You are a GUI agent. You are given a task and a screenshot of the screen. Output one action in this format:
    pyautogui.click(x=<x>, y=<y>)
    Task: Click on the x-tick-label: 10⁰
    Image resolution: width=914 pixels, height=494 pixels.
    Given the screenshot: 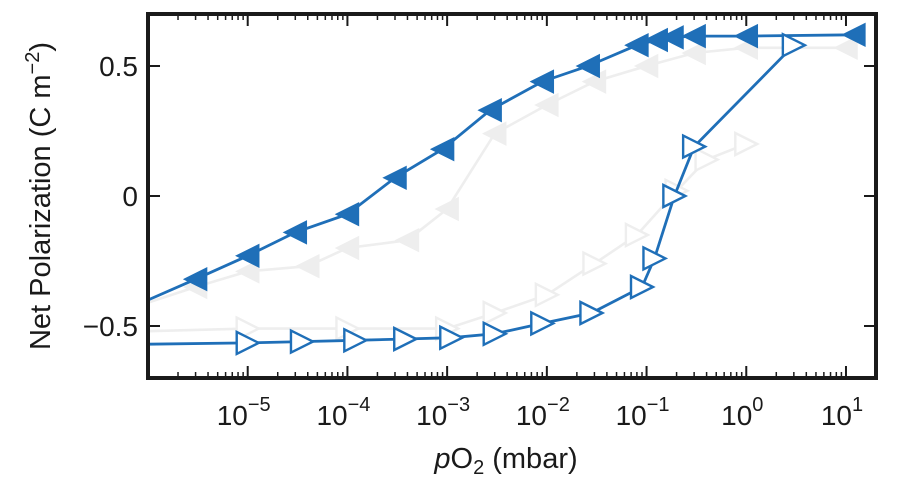 What is the action you would take?
    pyautogui.click(x=742, y=412)
    